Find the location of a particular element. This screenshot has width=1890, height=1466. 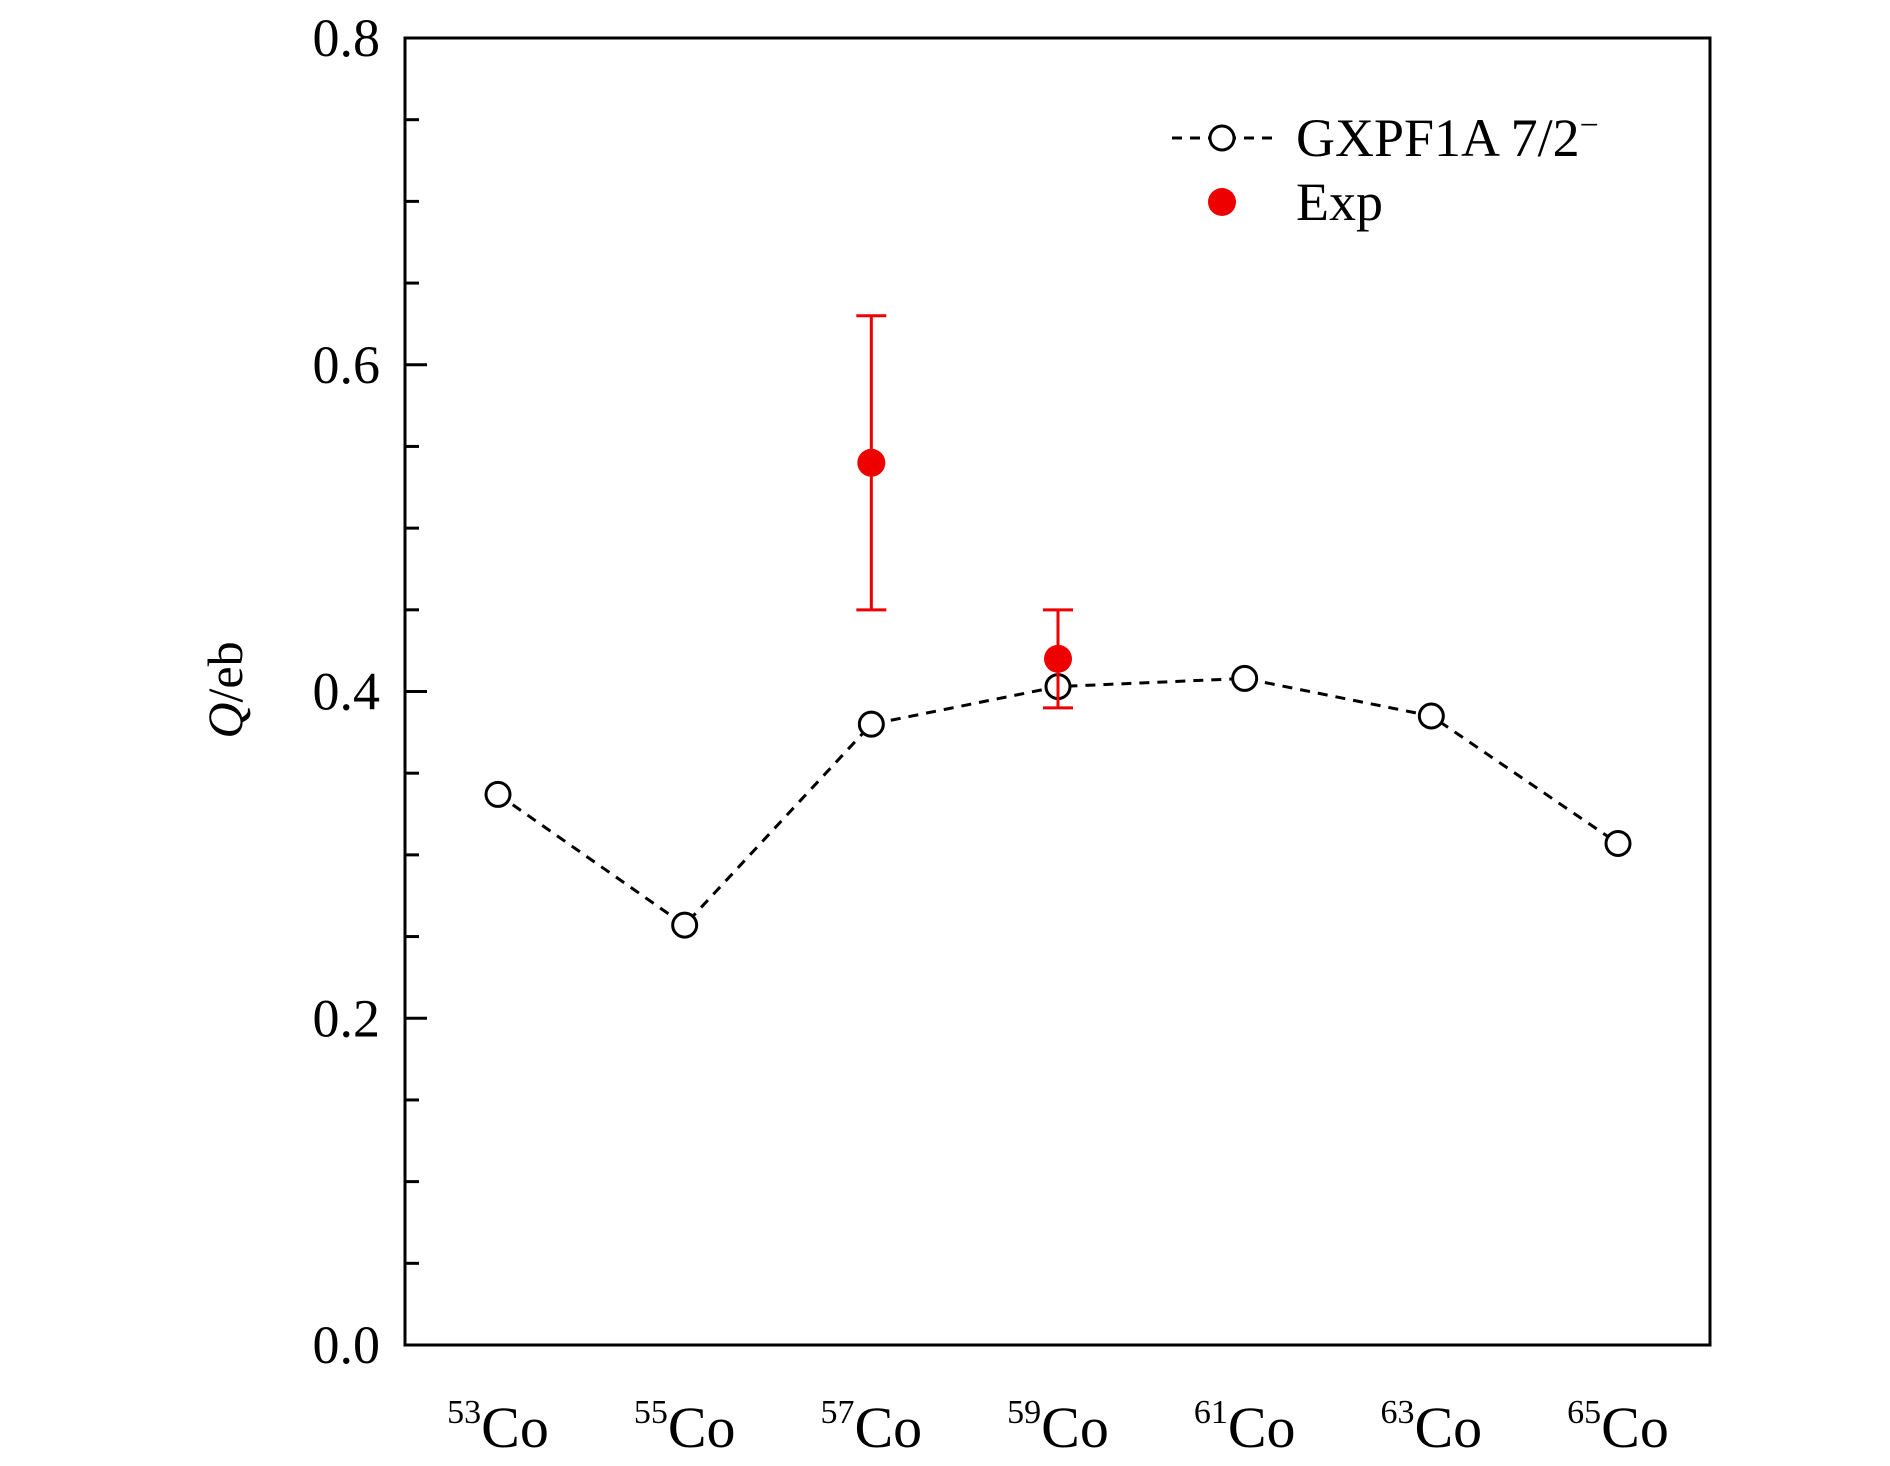

x-category-label: 57Co is located at coordinates (871, 1427).